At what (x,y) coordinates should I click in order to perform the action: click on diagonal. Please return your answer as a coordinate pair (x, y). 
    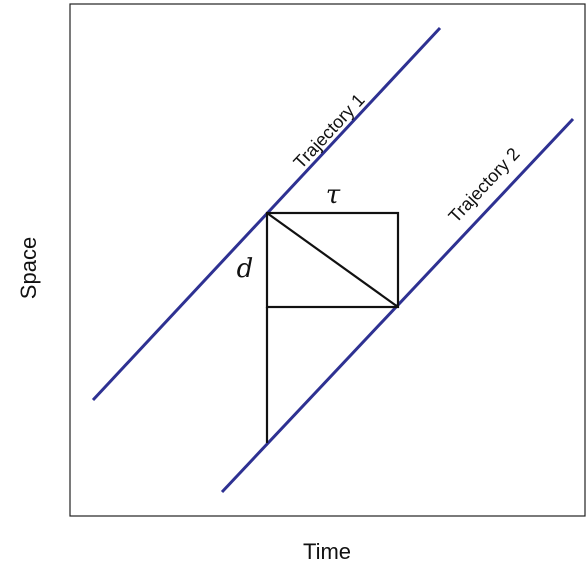
    Looking at the image, I should click on (332, 260).